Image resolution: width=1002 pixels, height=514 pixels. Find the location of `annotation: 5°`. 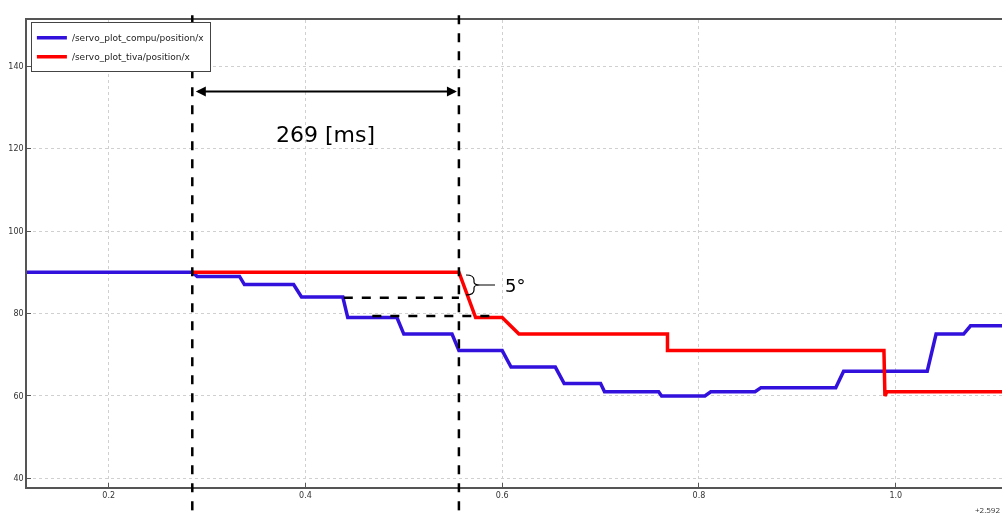

annotation: 5° is located at coordinates (515, 285).